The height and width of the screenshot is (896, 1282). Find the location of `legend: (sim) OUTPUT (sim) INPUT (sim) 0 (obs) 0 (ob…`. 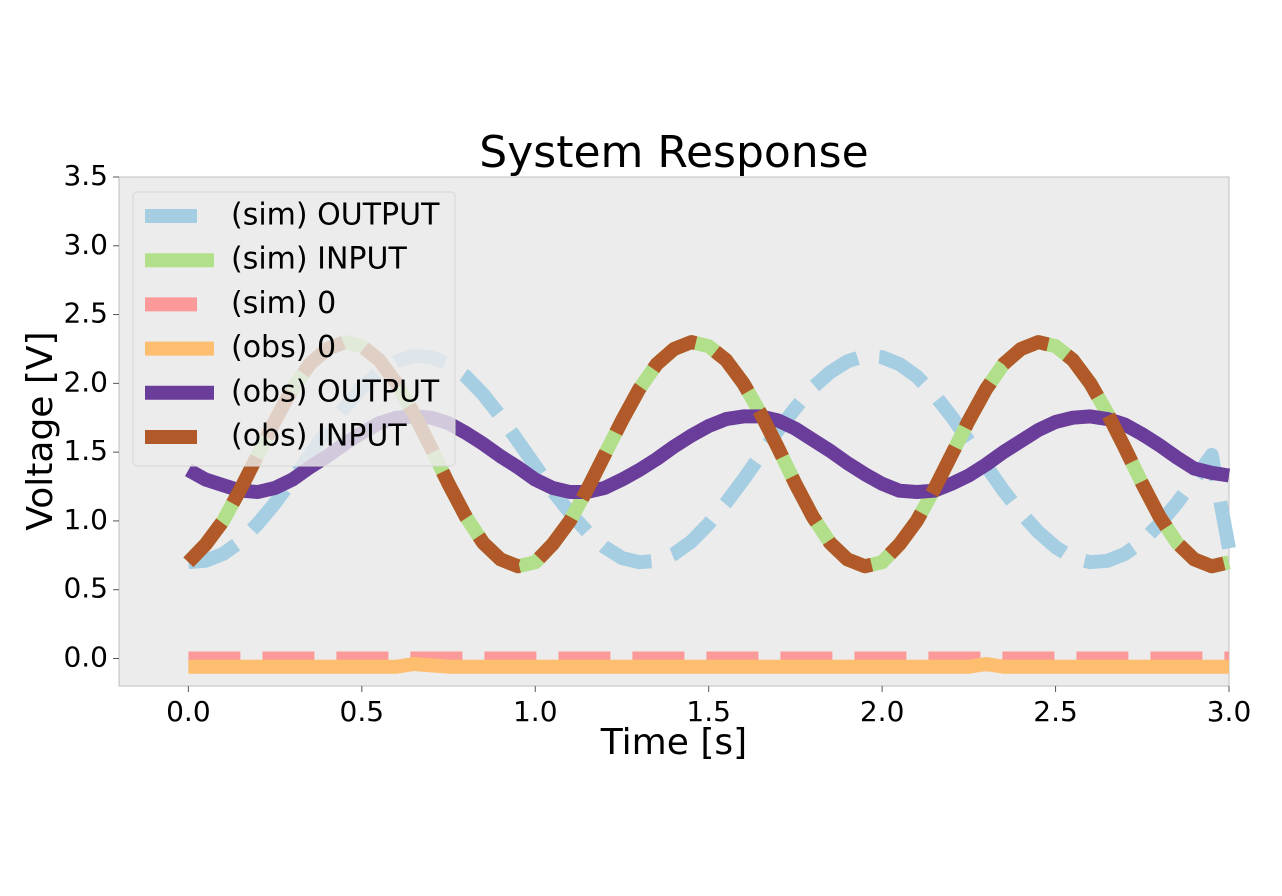

legend: (sim) OUTPUT (sim) INPUT (sim) 0 (obs) 0 (ob… is located at coordinates (294, 329).